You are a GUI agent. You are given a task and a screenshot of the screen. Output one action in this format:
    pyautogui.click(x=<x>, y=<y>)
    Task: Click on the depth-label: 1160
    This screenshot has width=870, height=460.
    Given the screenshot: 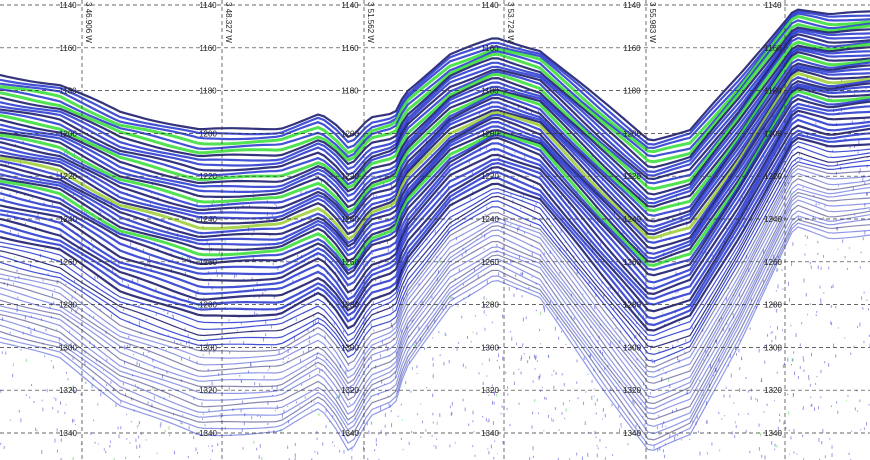 What is the action you would take?
    pyautogui.click(x=773, y=48)
    